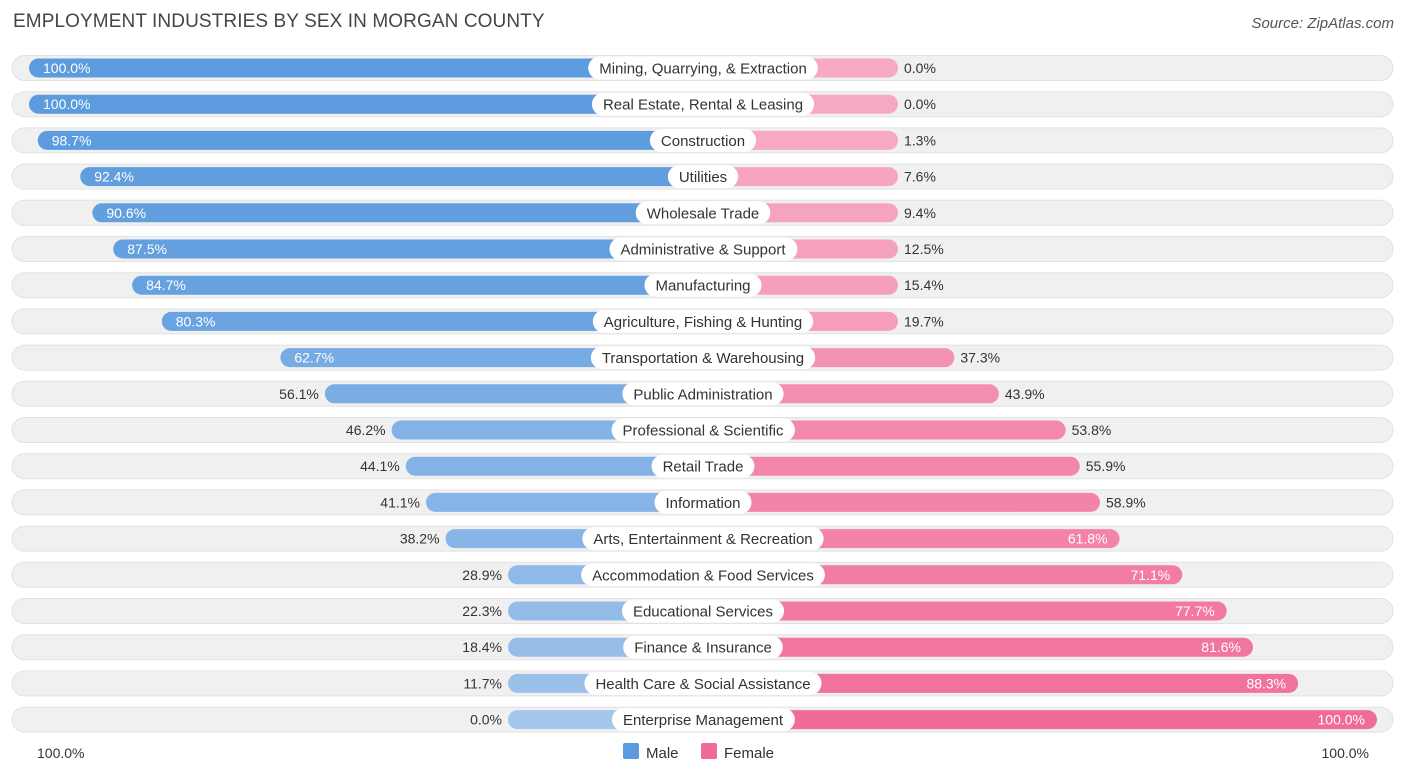  Describe the element at coordinates (709, 751) in the screenshot. I see `legend-female-swatch` at that location.